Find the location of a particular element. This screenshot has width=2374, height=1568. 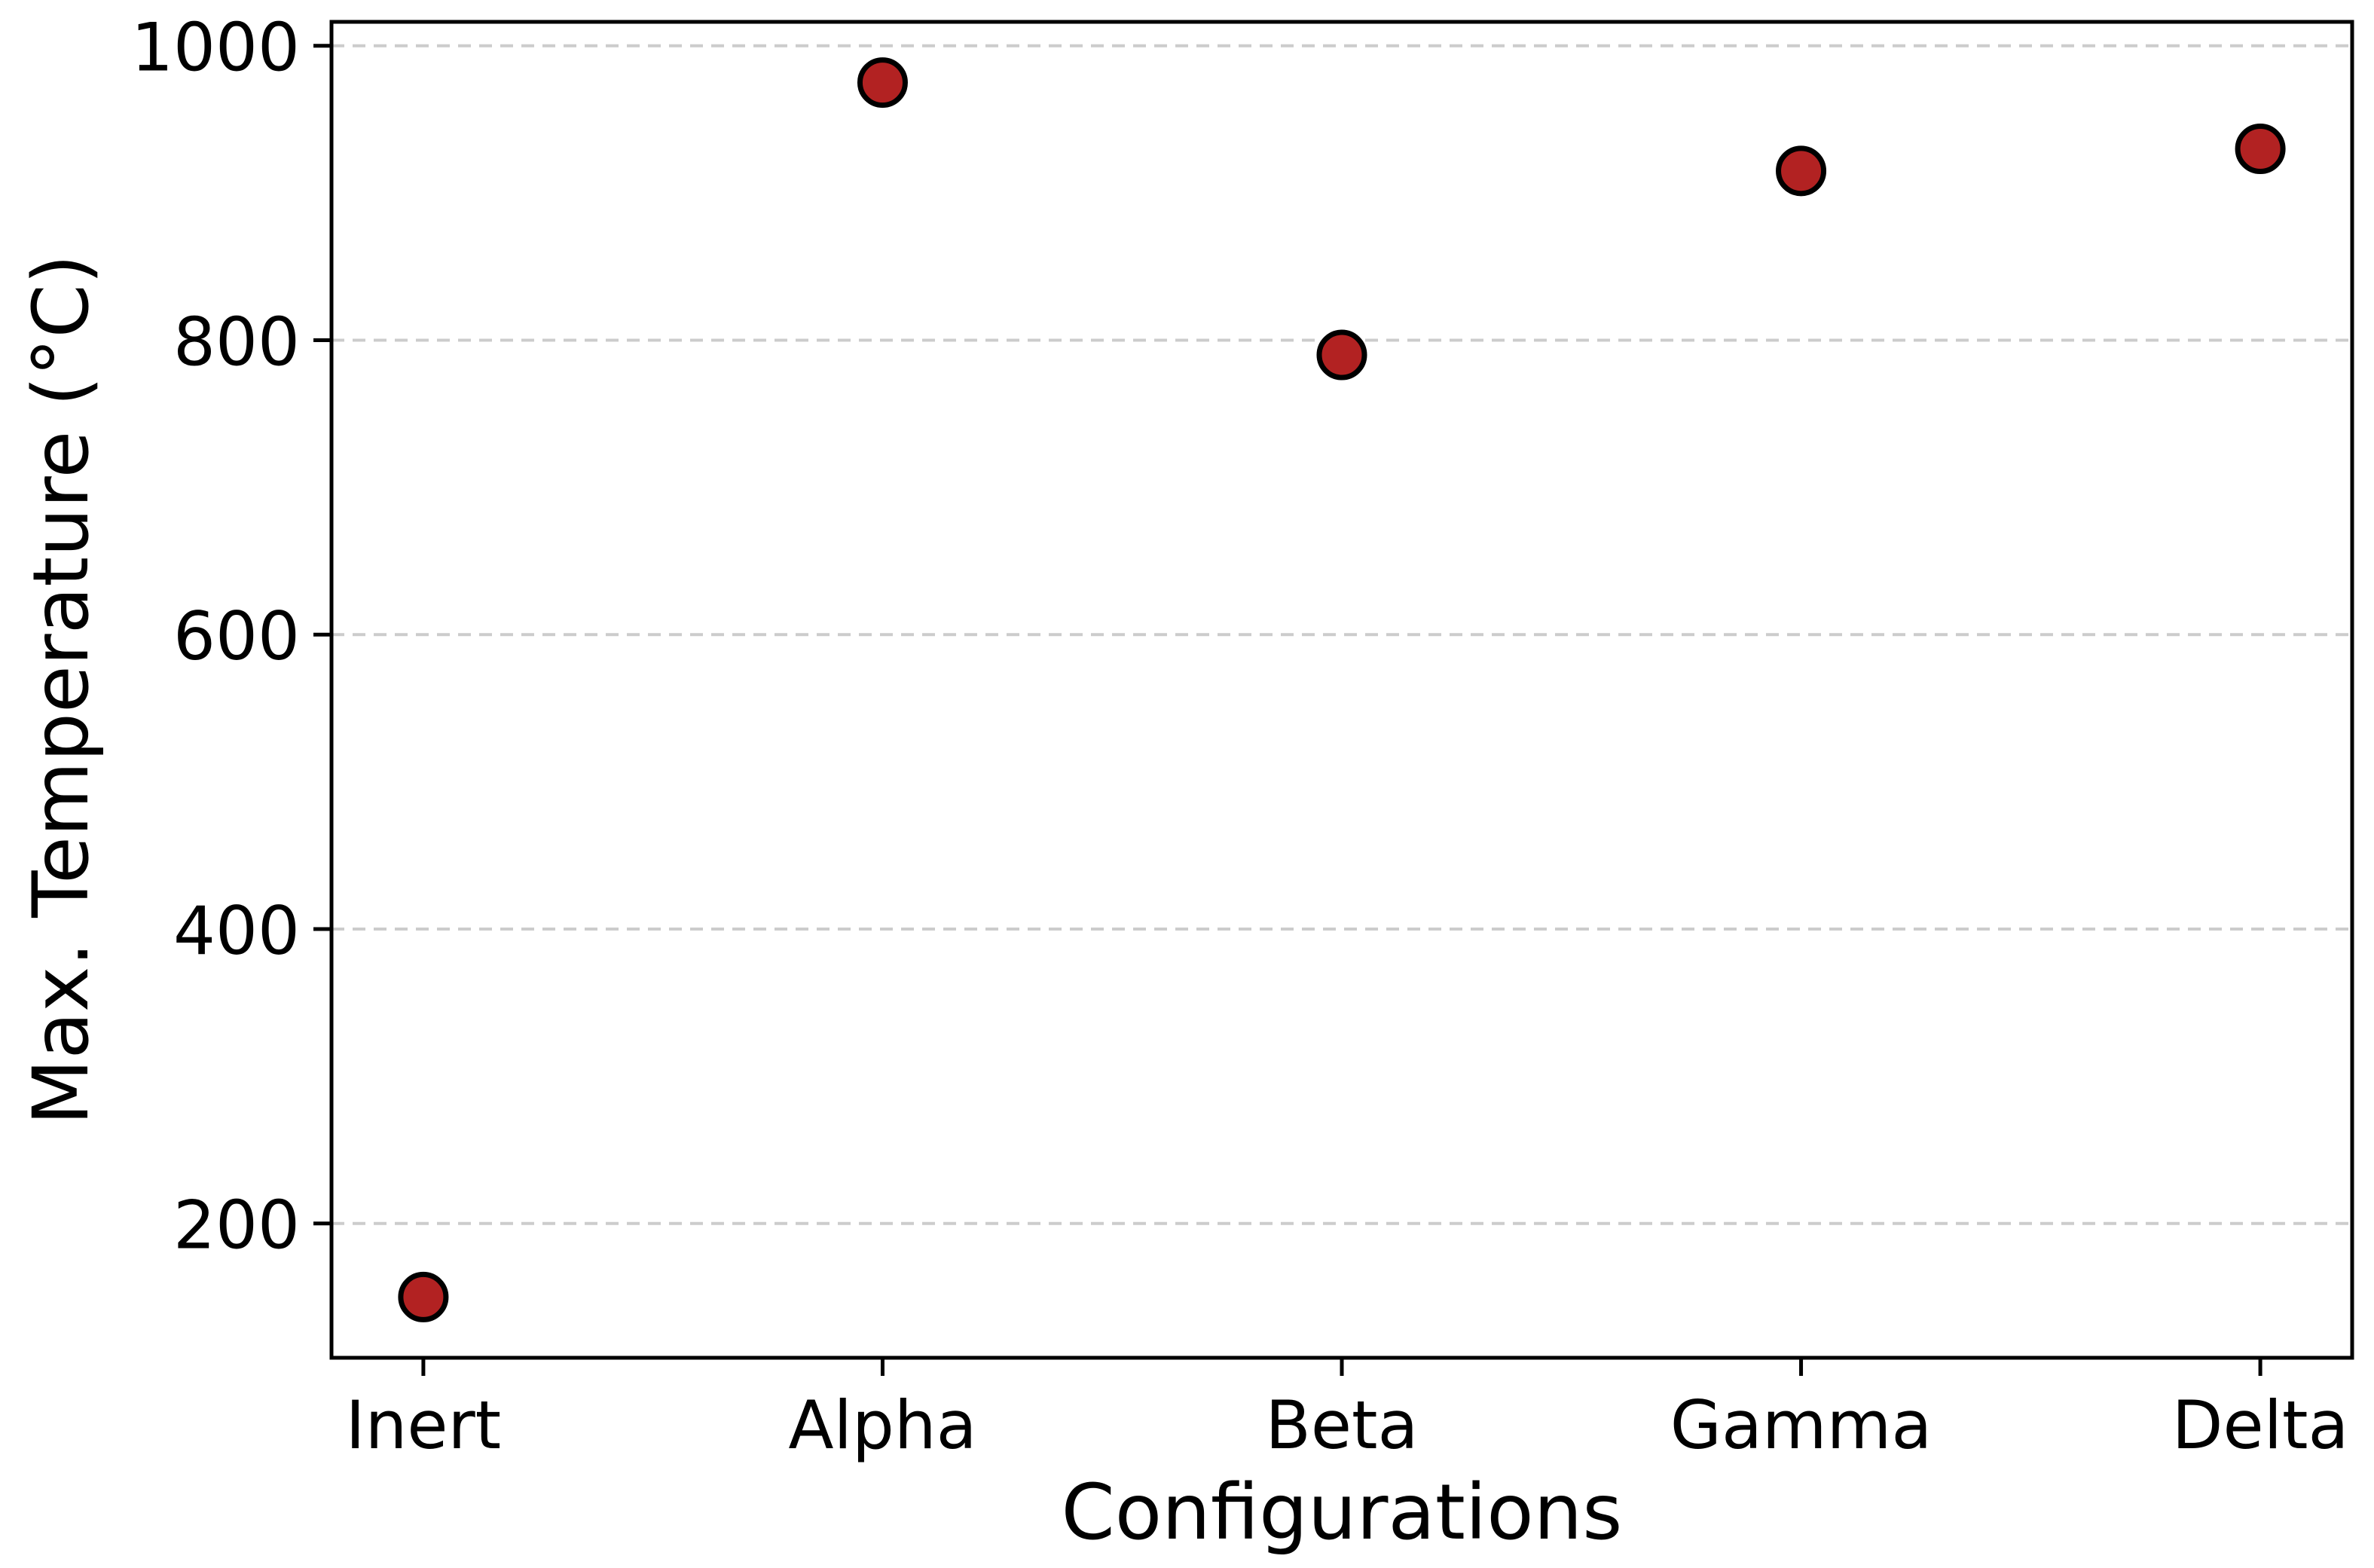

xtick-label-inert: Inert is located at coordinates (424, 1425).